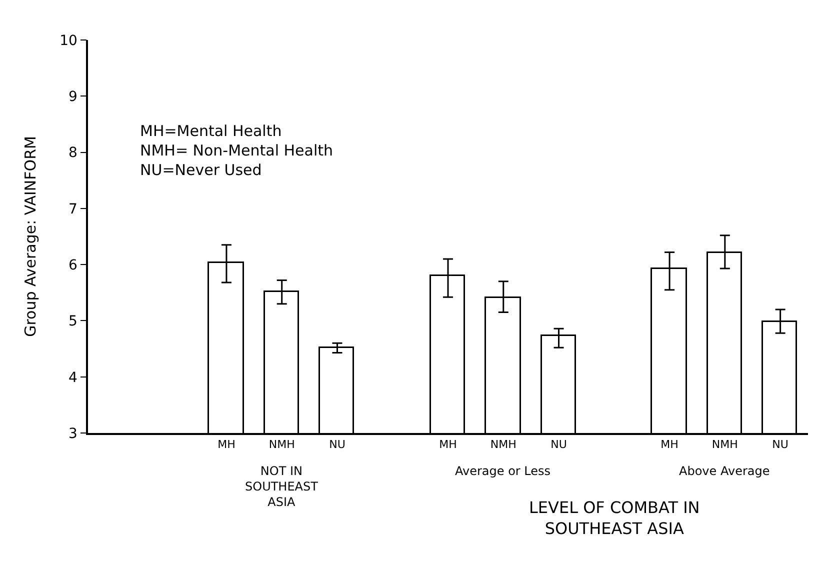 This screenshot has width=818, height=573. Describe the element at coordinates (237, 150) in the screenshot. I see `annotation: MH=Mental Health NMH= Non-Mental Health NU=Never Used` at that location.